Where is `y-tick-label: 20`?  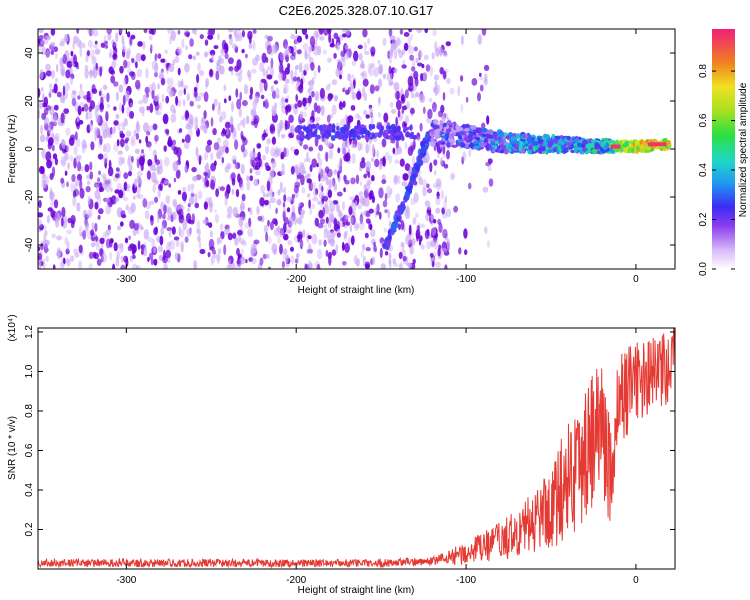 y-tick-label: 20 is located at coordinates (29, 101).